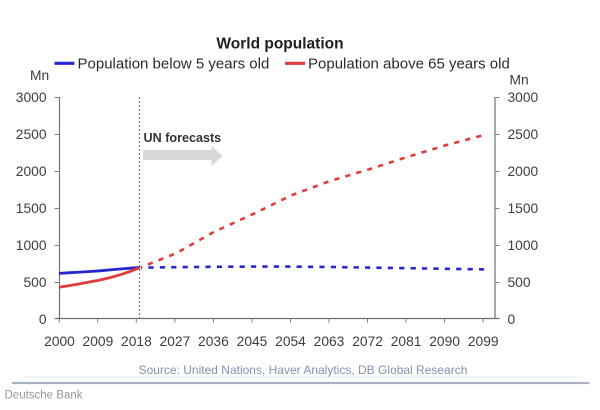  I want to click on svg-text: 2054, so click(290, 341).